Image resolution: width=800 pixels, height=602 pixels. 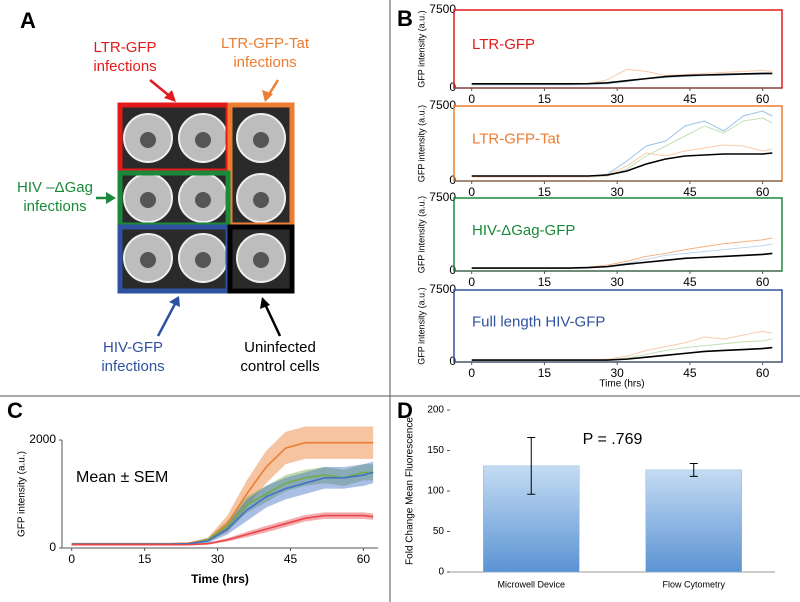 What do you see at coordinates (55, 187) in the screenshot?
I see `photo-label: HIV –ΔGag` at bounding box center [55, 187].